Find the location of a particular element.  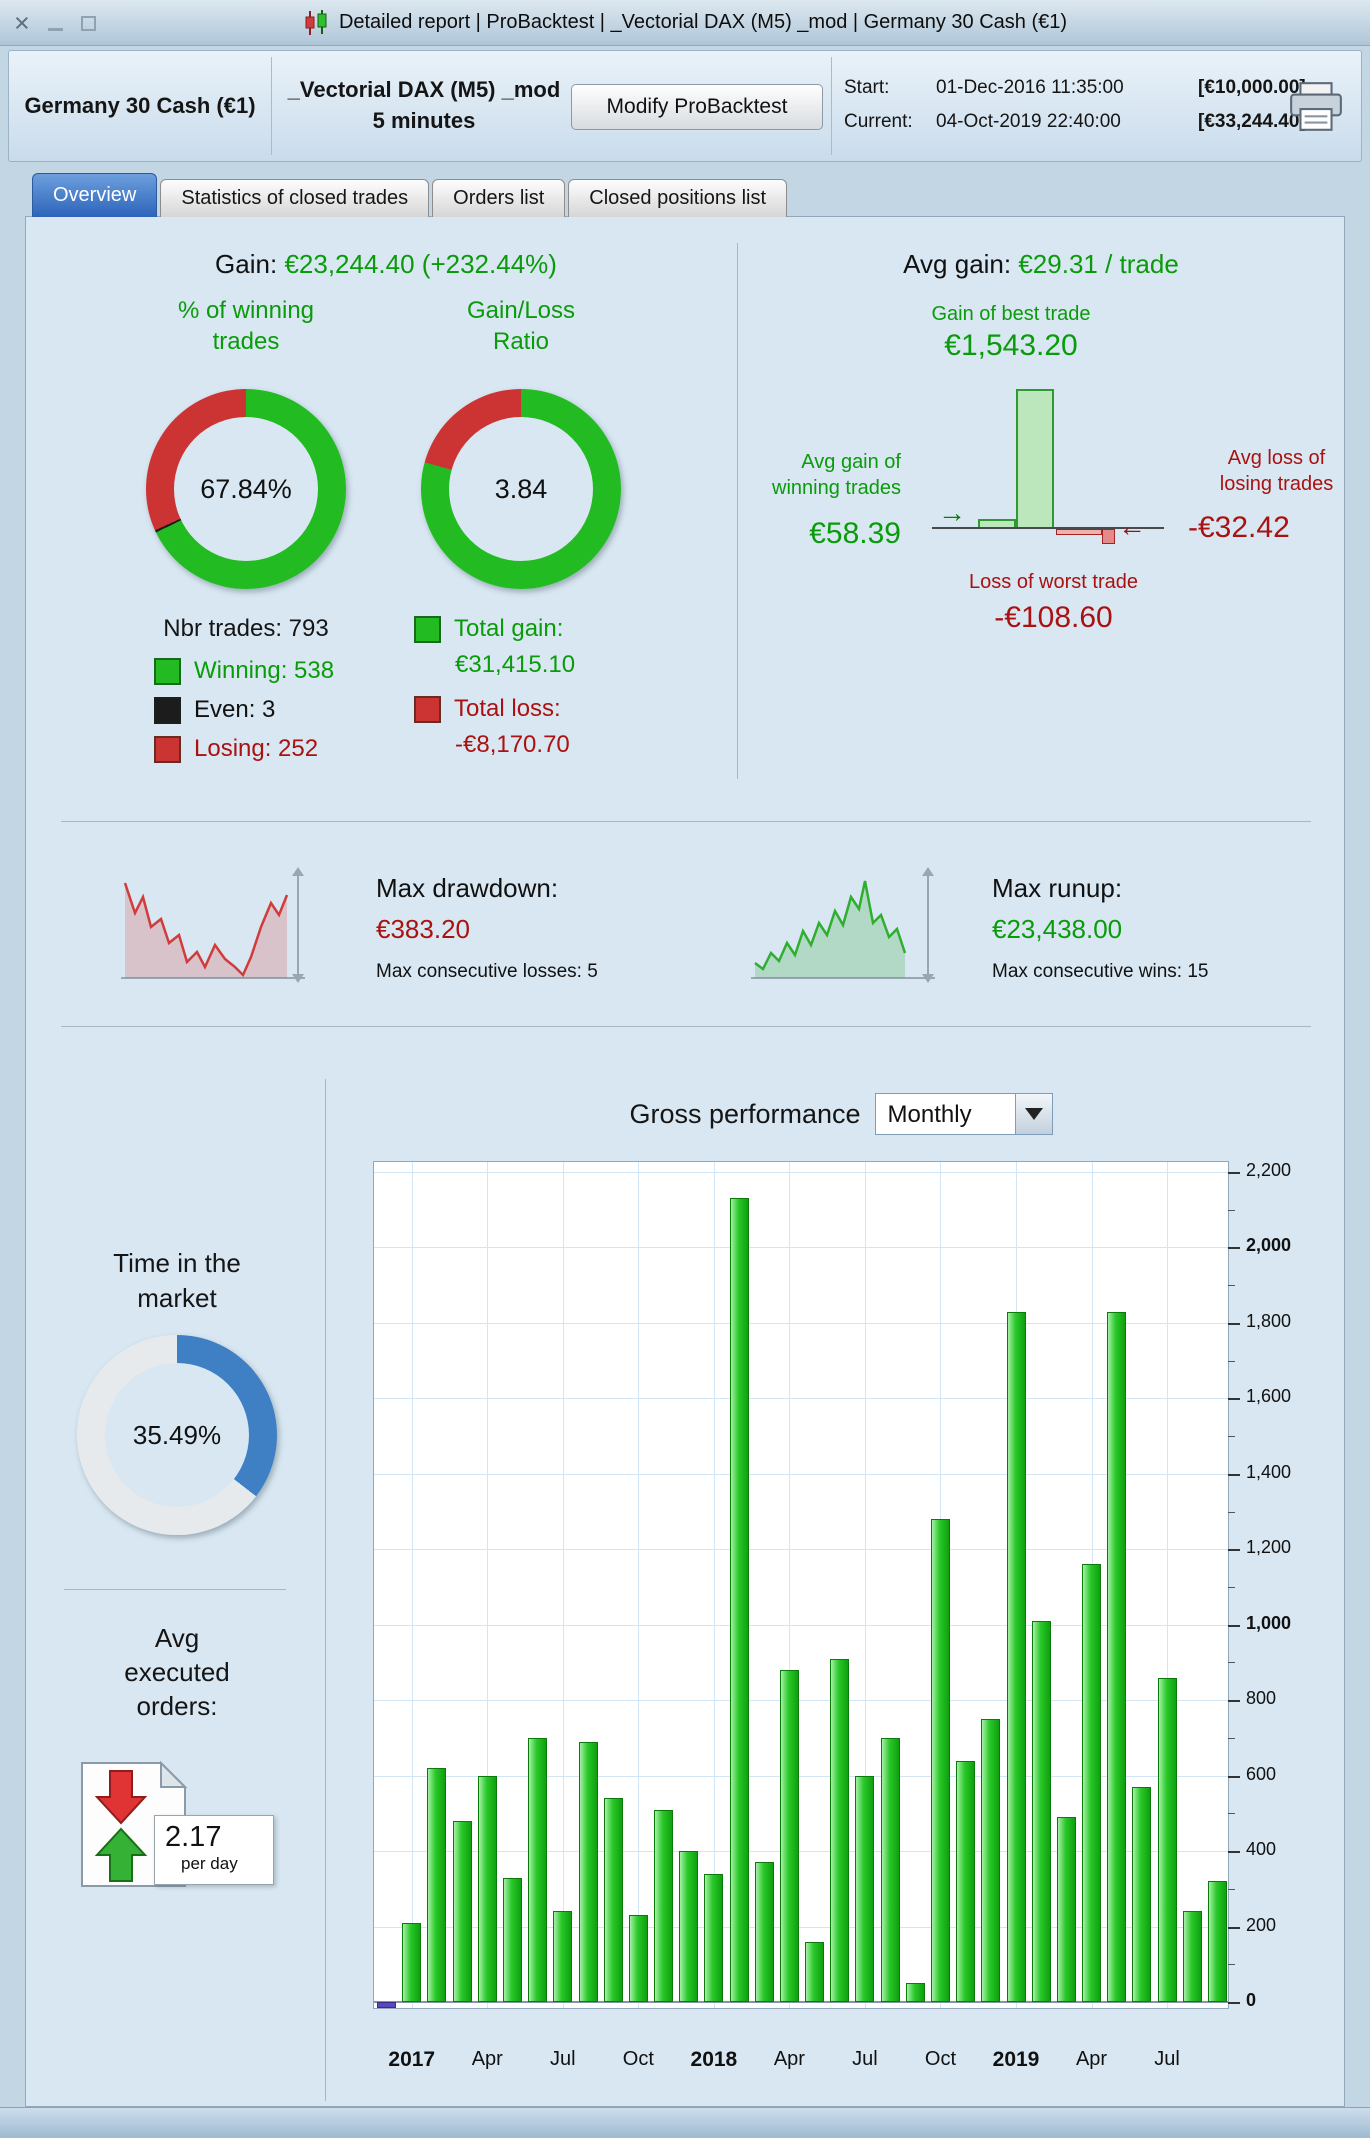

print-button is located at coordinates (1316, 109).